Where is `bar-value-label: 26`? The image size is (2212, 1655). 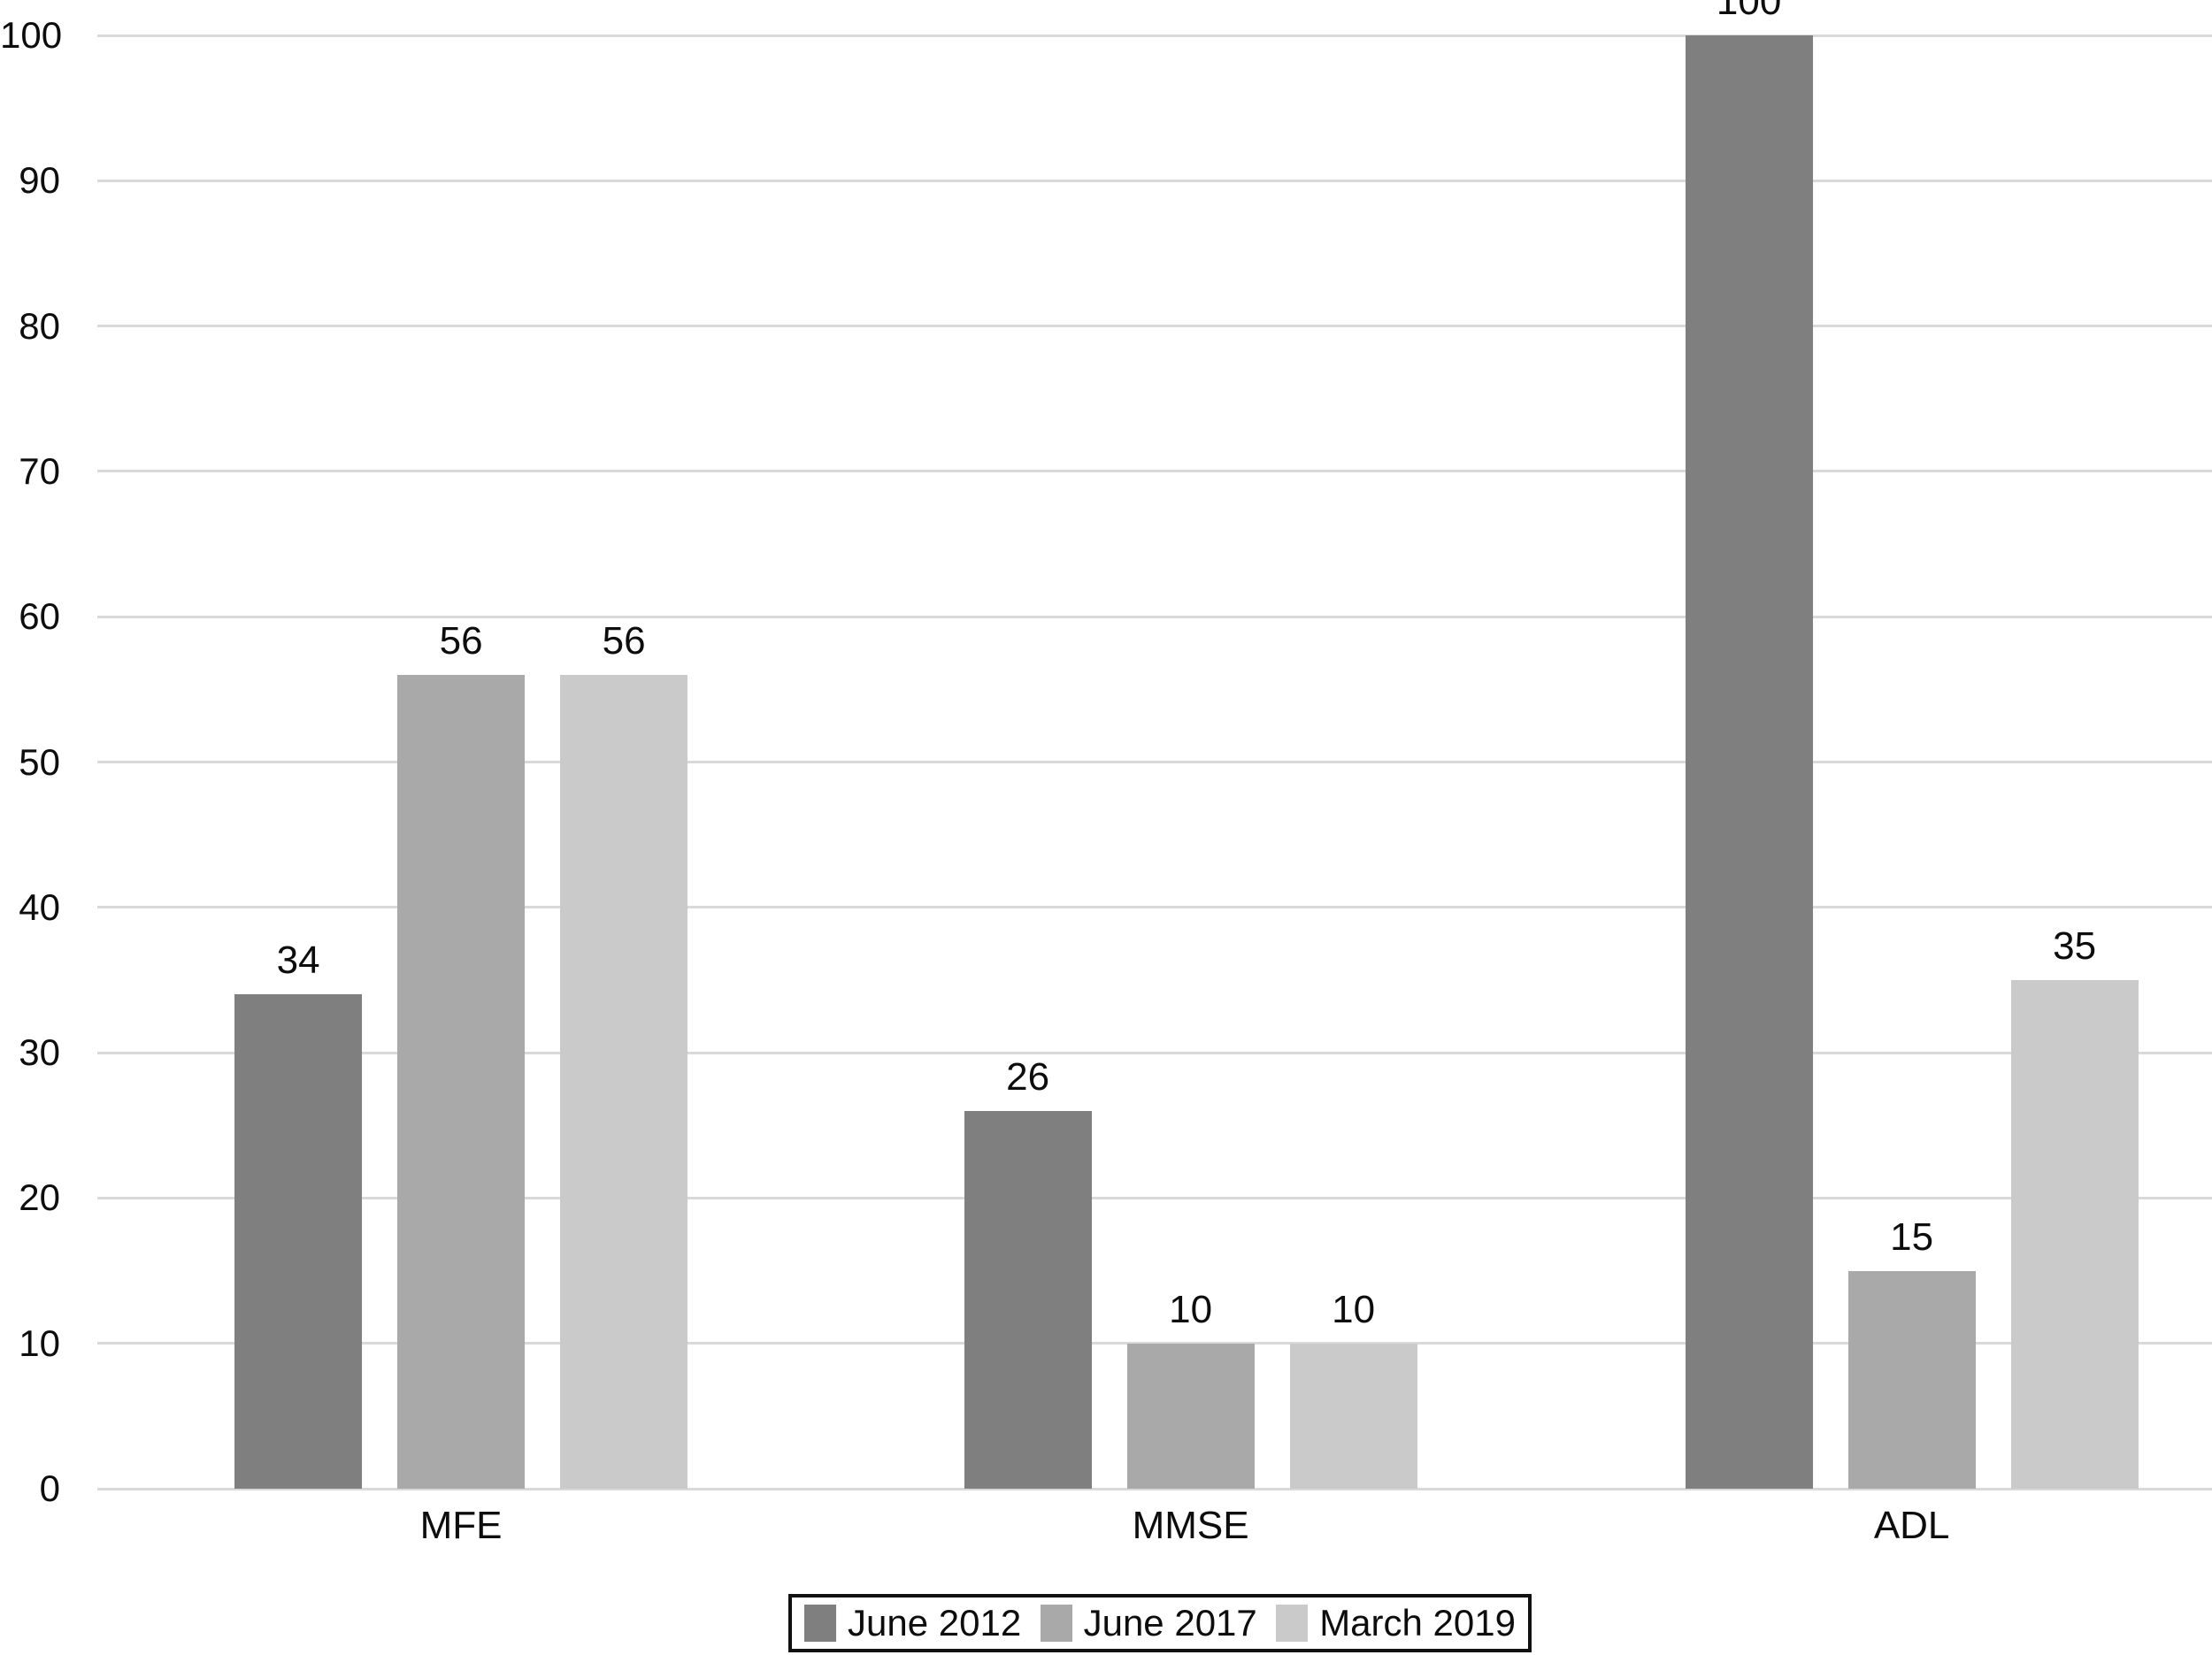 bar-value-label: 26 is located at coordinates (1028, 1076).